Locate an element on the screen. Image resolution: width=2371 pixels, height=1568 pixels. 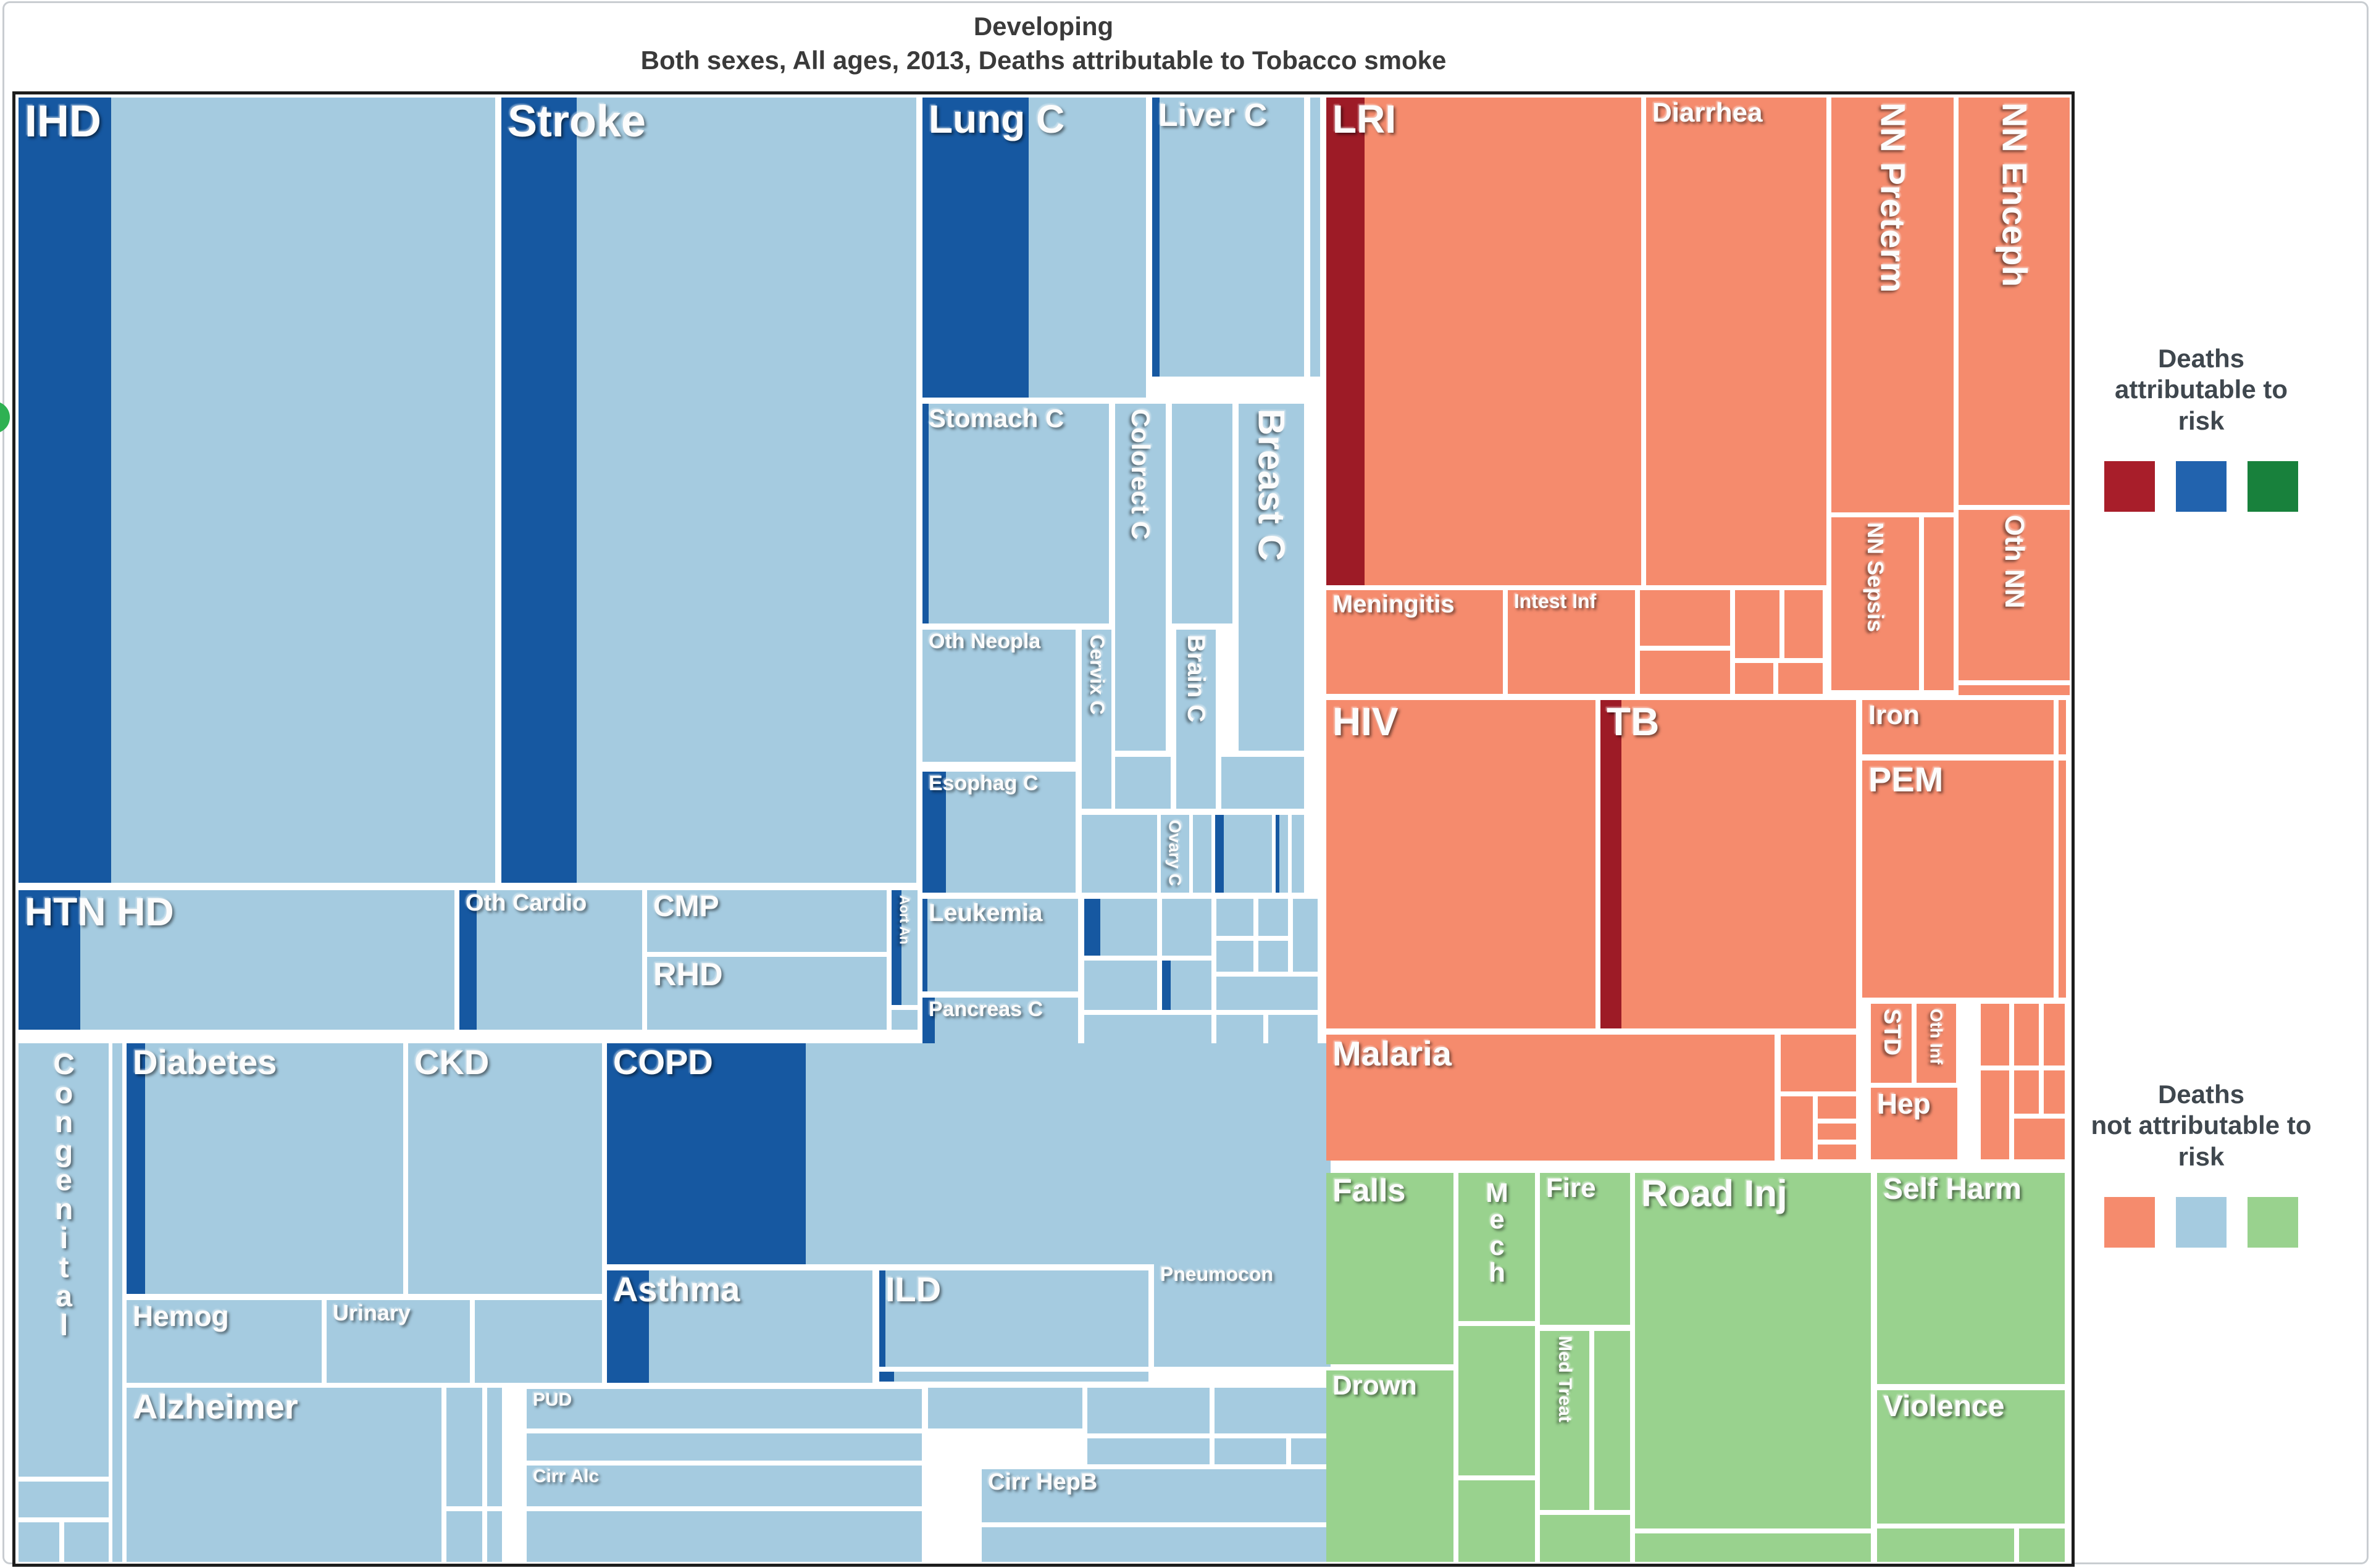
tile-nn-enceph: NN Enceph is located at coordinates (2014, 301).